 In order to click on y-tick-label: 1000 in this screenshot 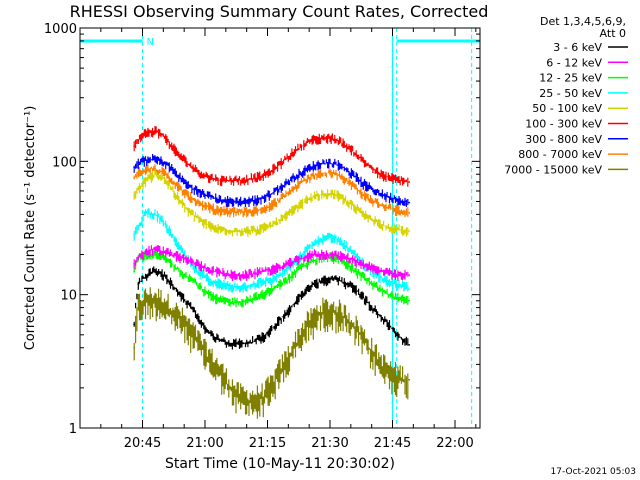, I will do `click(60, 29)`.